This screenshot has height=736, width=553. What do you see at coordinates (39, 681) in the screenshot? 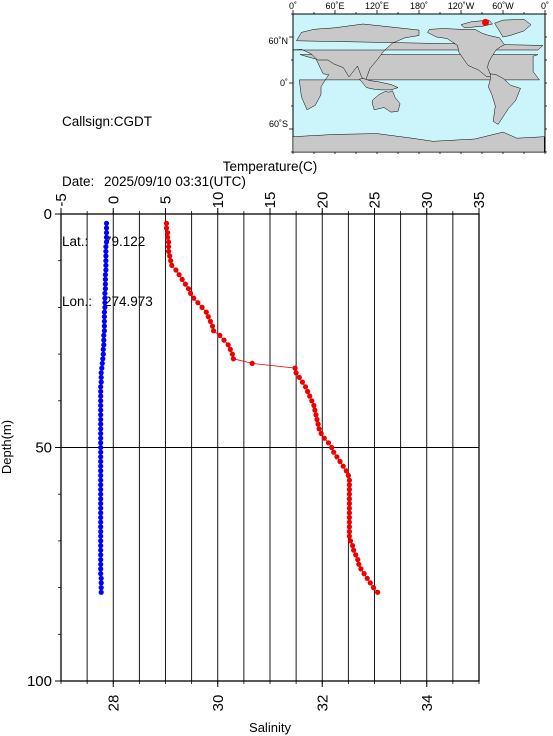
I see `depth-tick-label: 100` at bounding box center [39, 681].